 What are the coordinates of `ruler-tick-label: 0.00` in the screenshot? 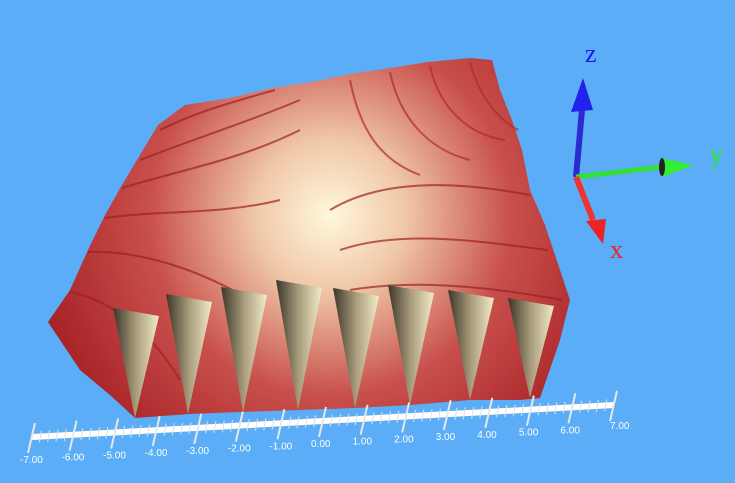 It's located at (321, 444).